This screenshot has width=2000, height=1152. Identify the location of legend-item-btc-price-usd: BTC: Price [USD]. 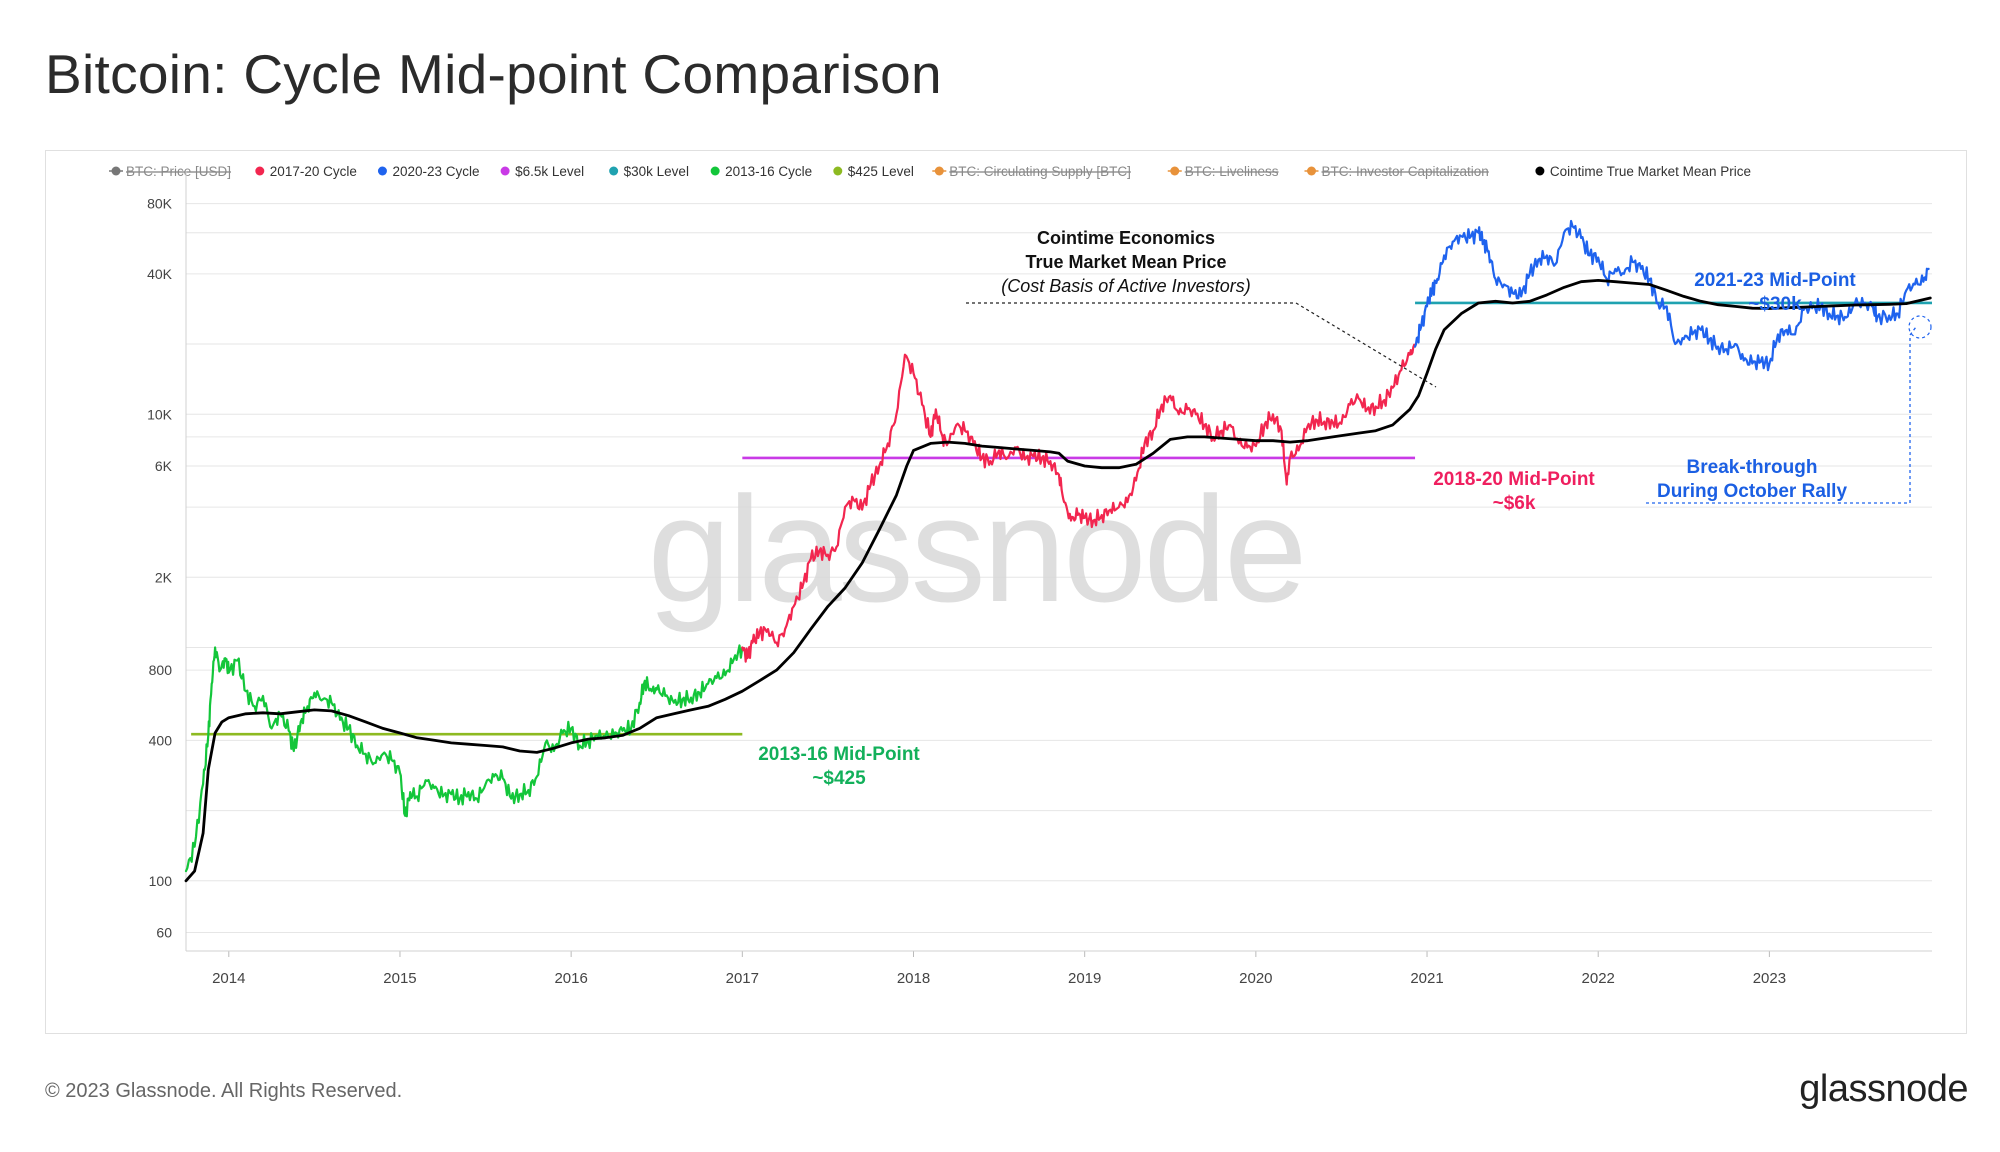
(170, 171).